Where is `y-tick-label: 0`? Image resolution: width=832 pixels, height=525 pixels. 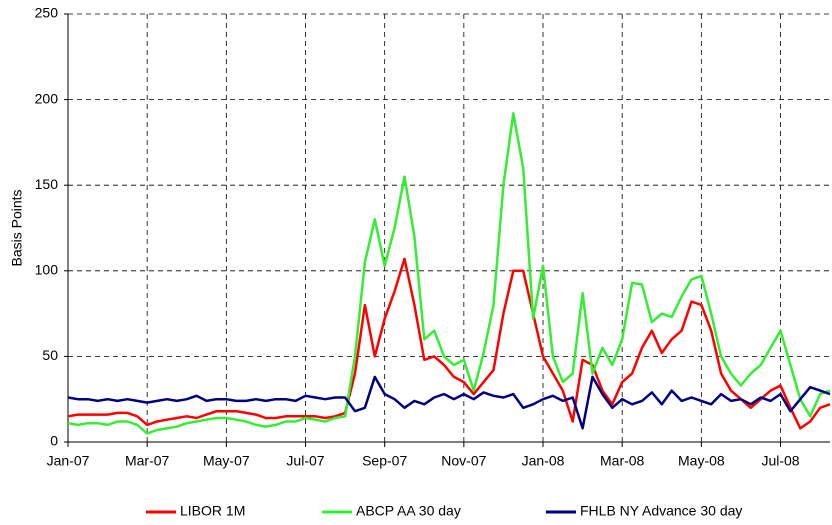 y-tick-label: 0 is located at coordinates (54, 441).